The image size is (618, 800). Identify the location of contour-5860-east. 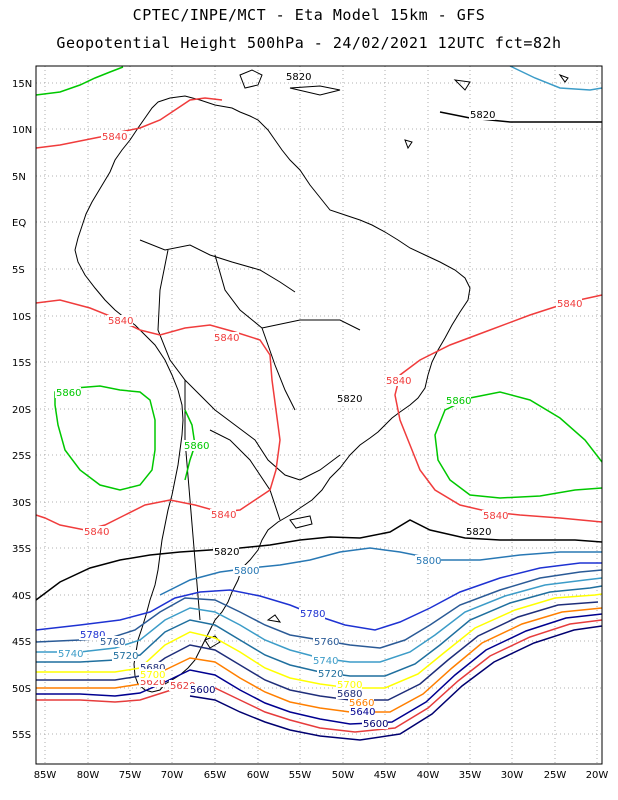
(518, 445).